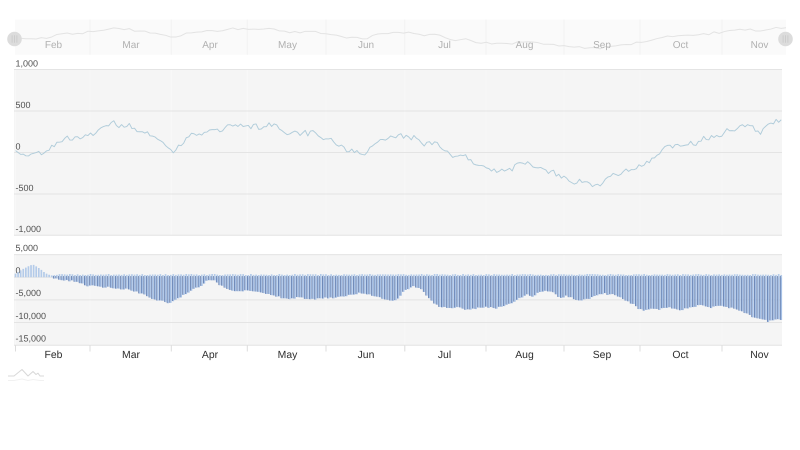 The image size is (800, 450). What do you see at coordinates (27, 248) in the screenshot?
I see `svg-text: 5,000` at bounding box center [27, 248].